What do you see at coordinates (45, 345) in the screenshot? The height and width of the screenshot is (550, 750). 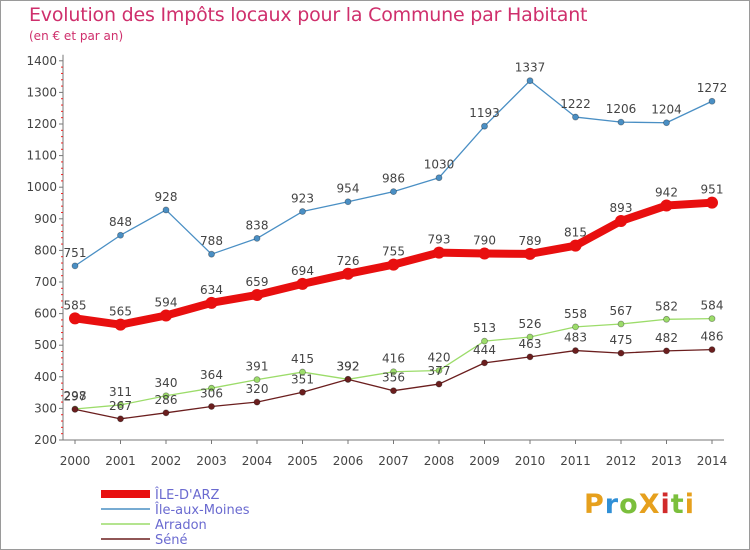 I see `y-tick-label: 500` at bounding box center [45, 345].